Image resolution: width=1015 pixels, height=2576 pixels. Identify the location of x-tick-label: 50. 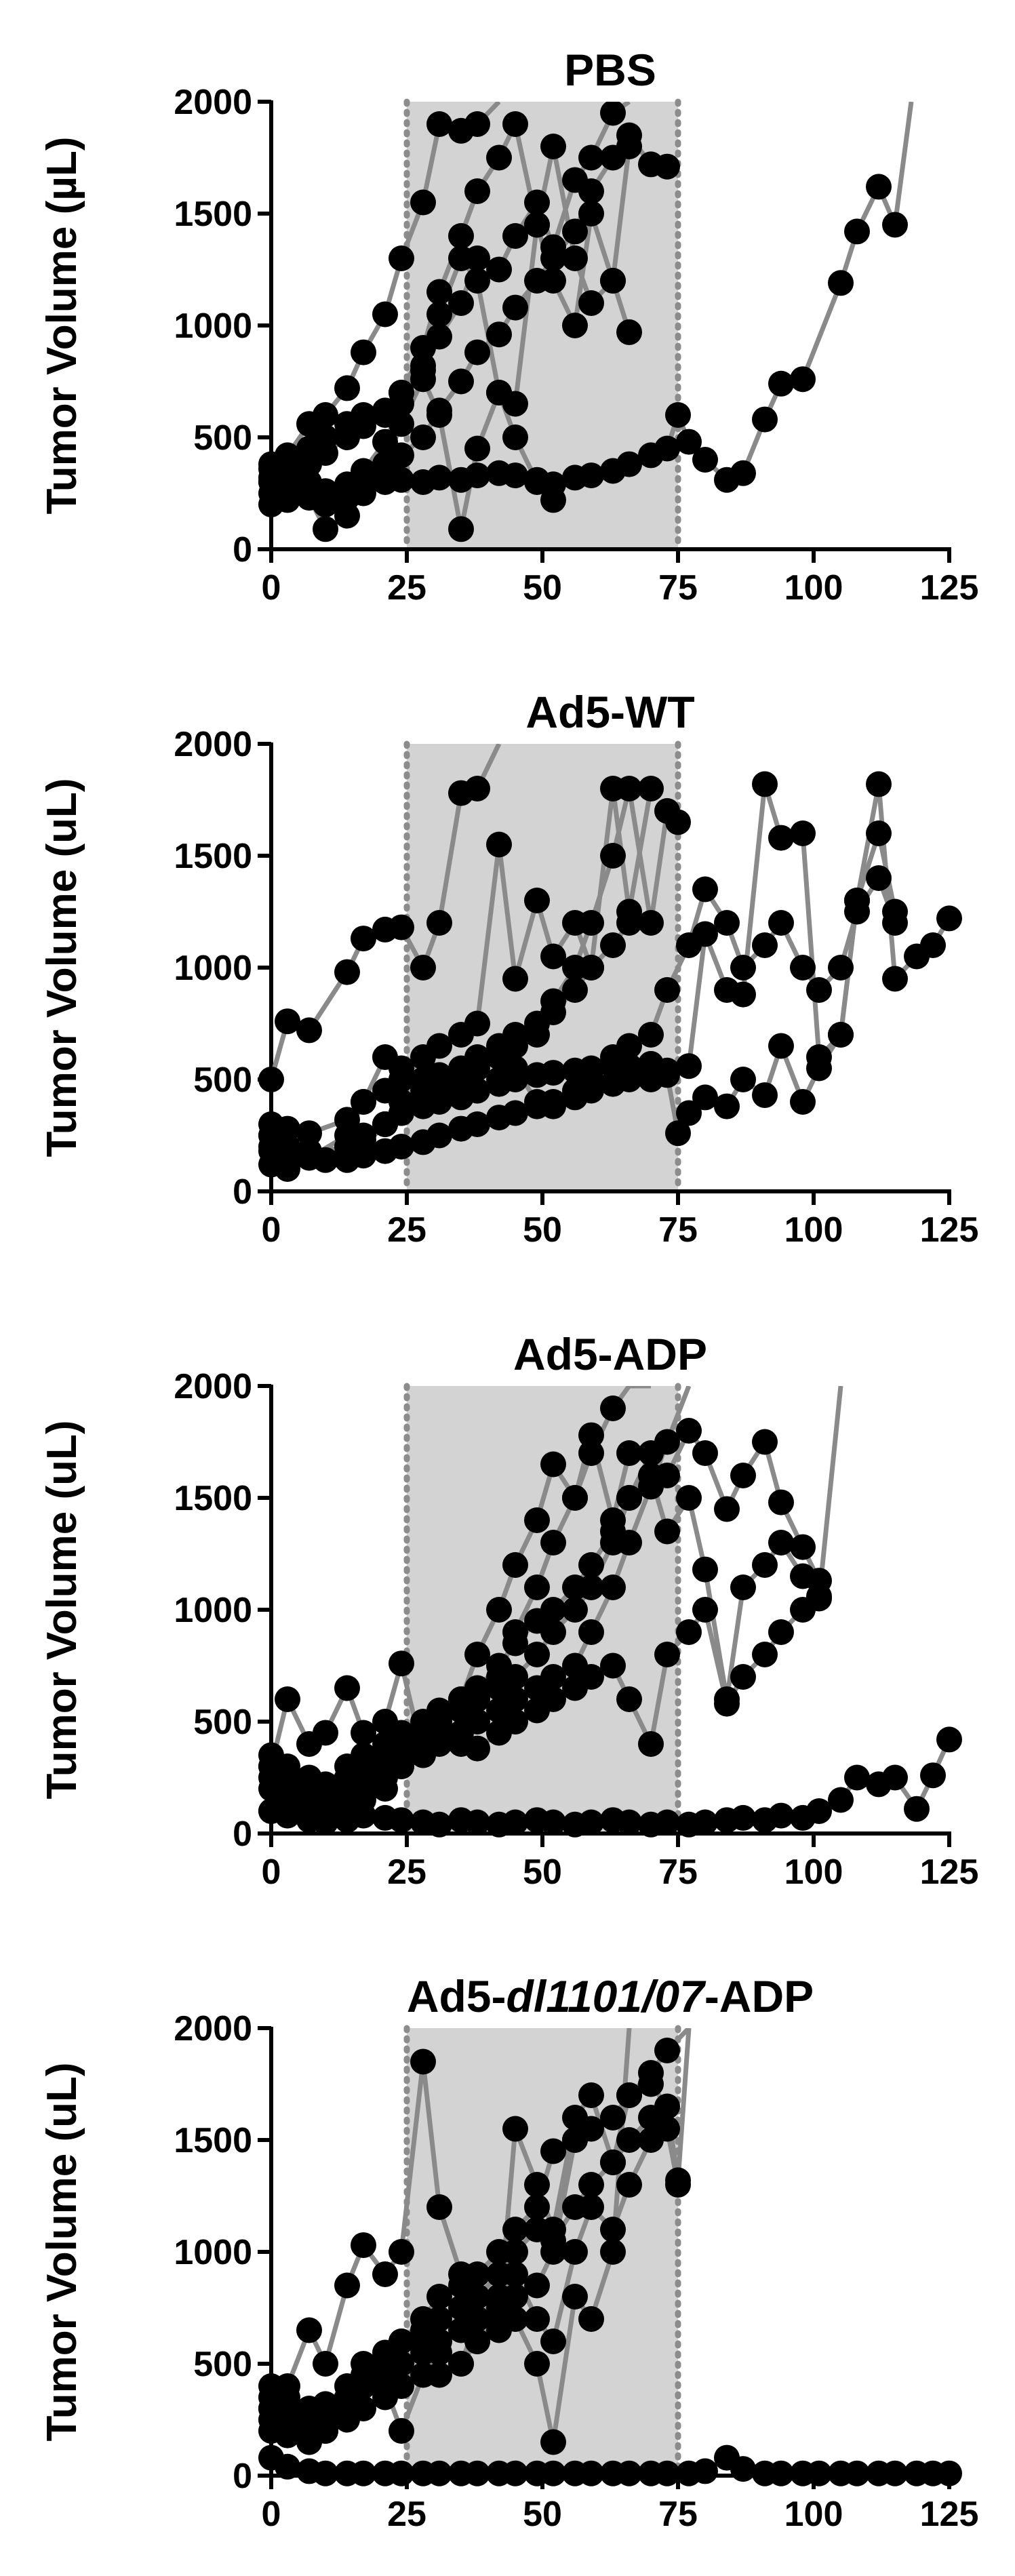
(543, 2515).